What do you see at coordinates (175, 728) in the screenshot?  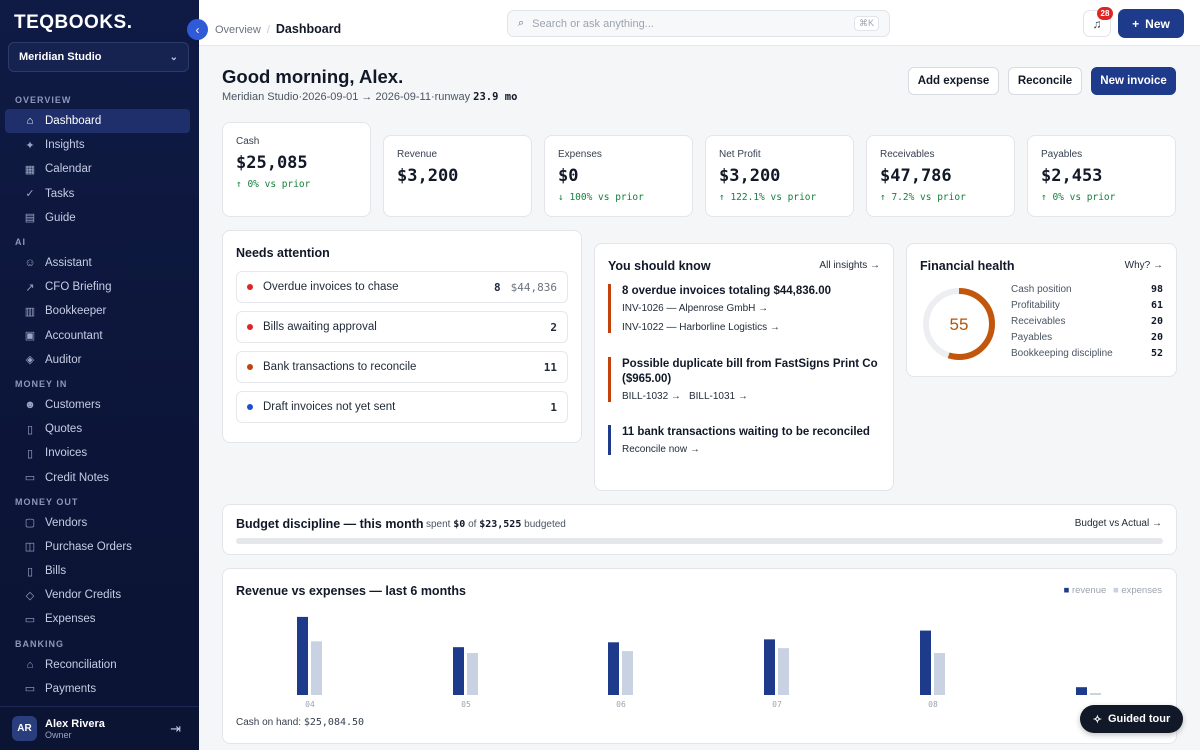 I see `logout-icon: ⇥` at bounding box center [175, 728].